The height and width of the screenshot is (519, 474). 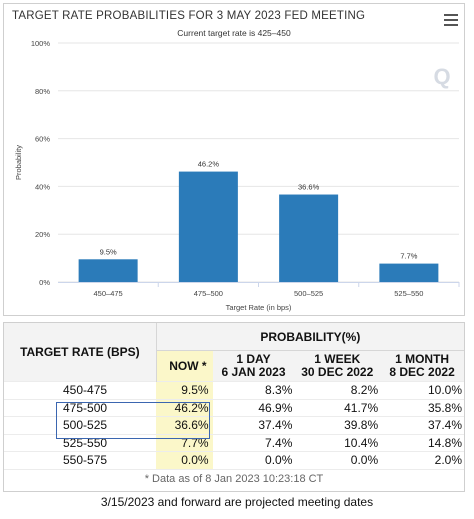 I want to click on one-month-cell: 35.8%, so click(x=422, y=407).